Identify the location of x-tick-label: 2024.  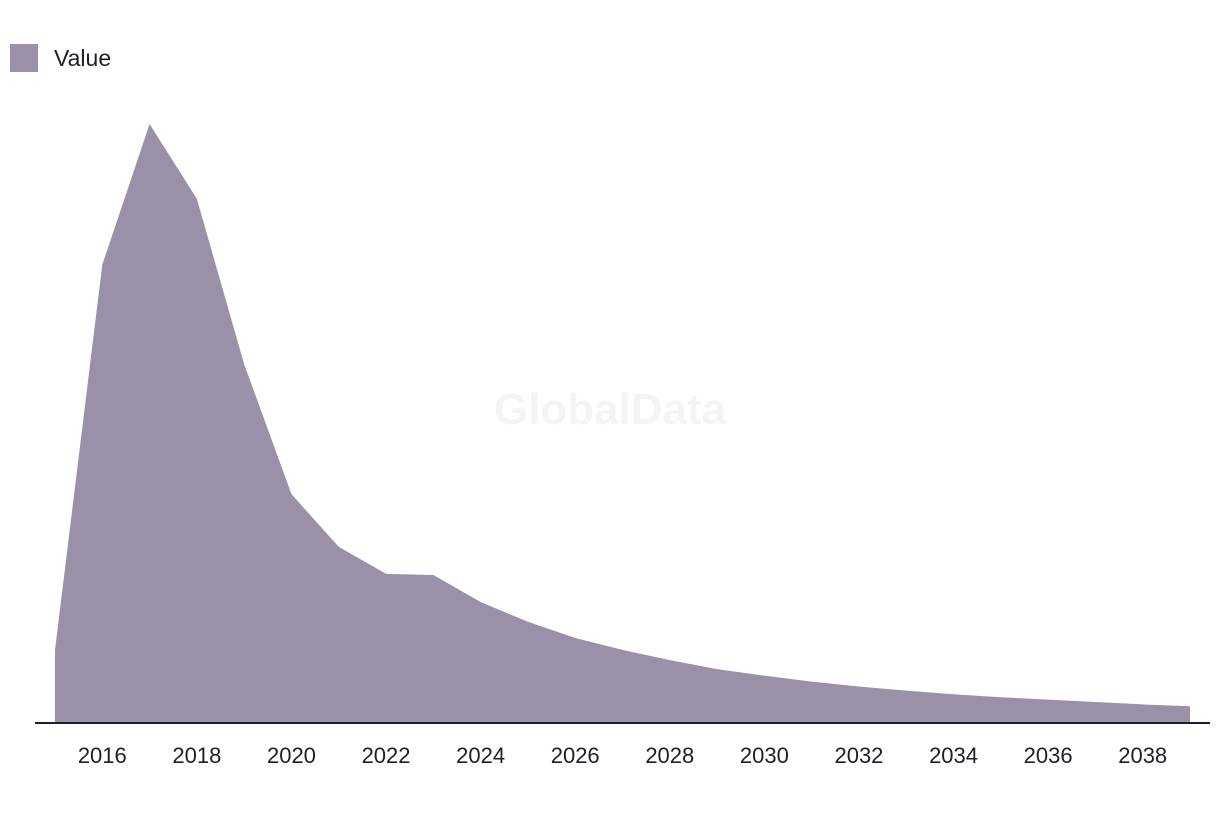
(480, 755).